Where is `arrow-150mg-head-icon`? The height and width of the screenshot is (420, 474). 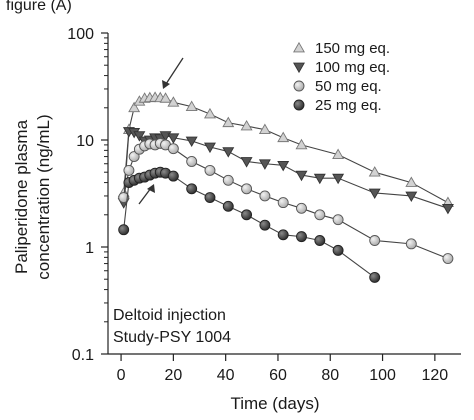 arrow-150mg-head-icon is located at coordinates (166, 84).